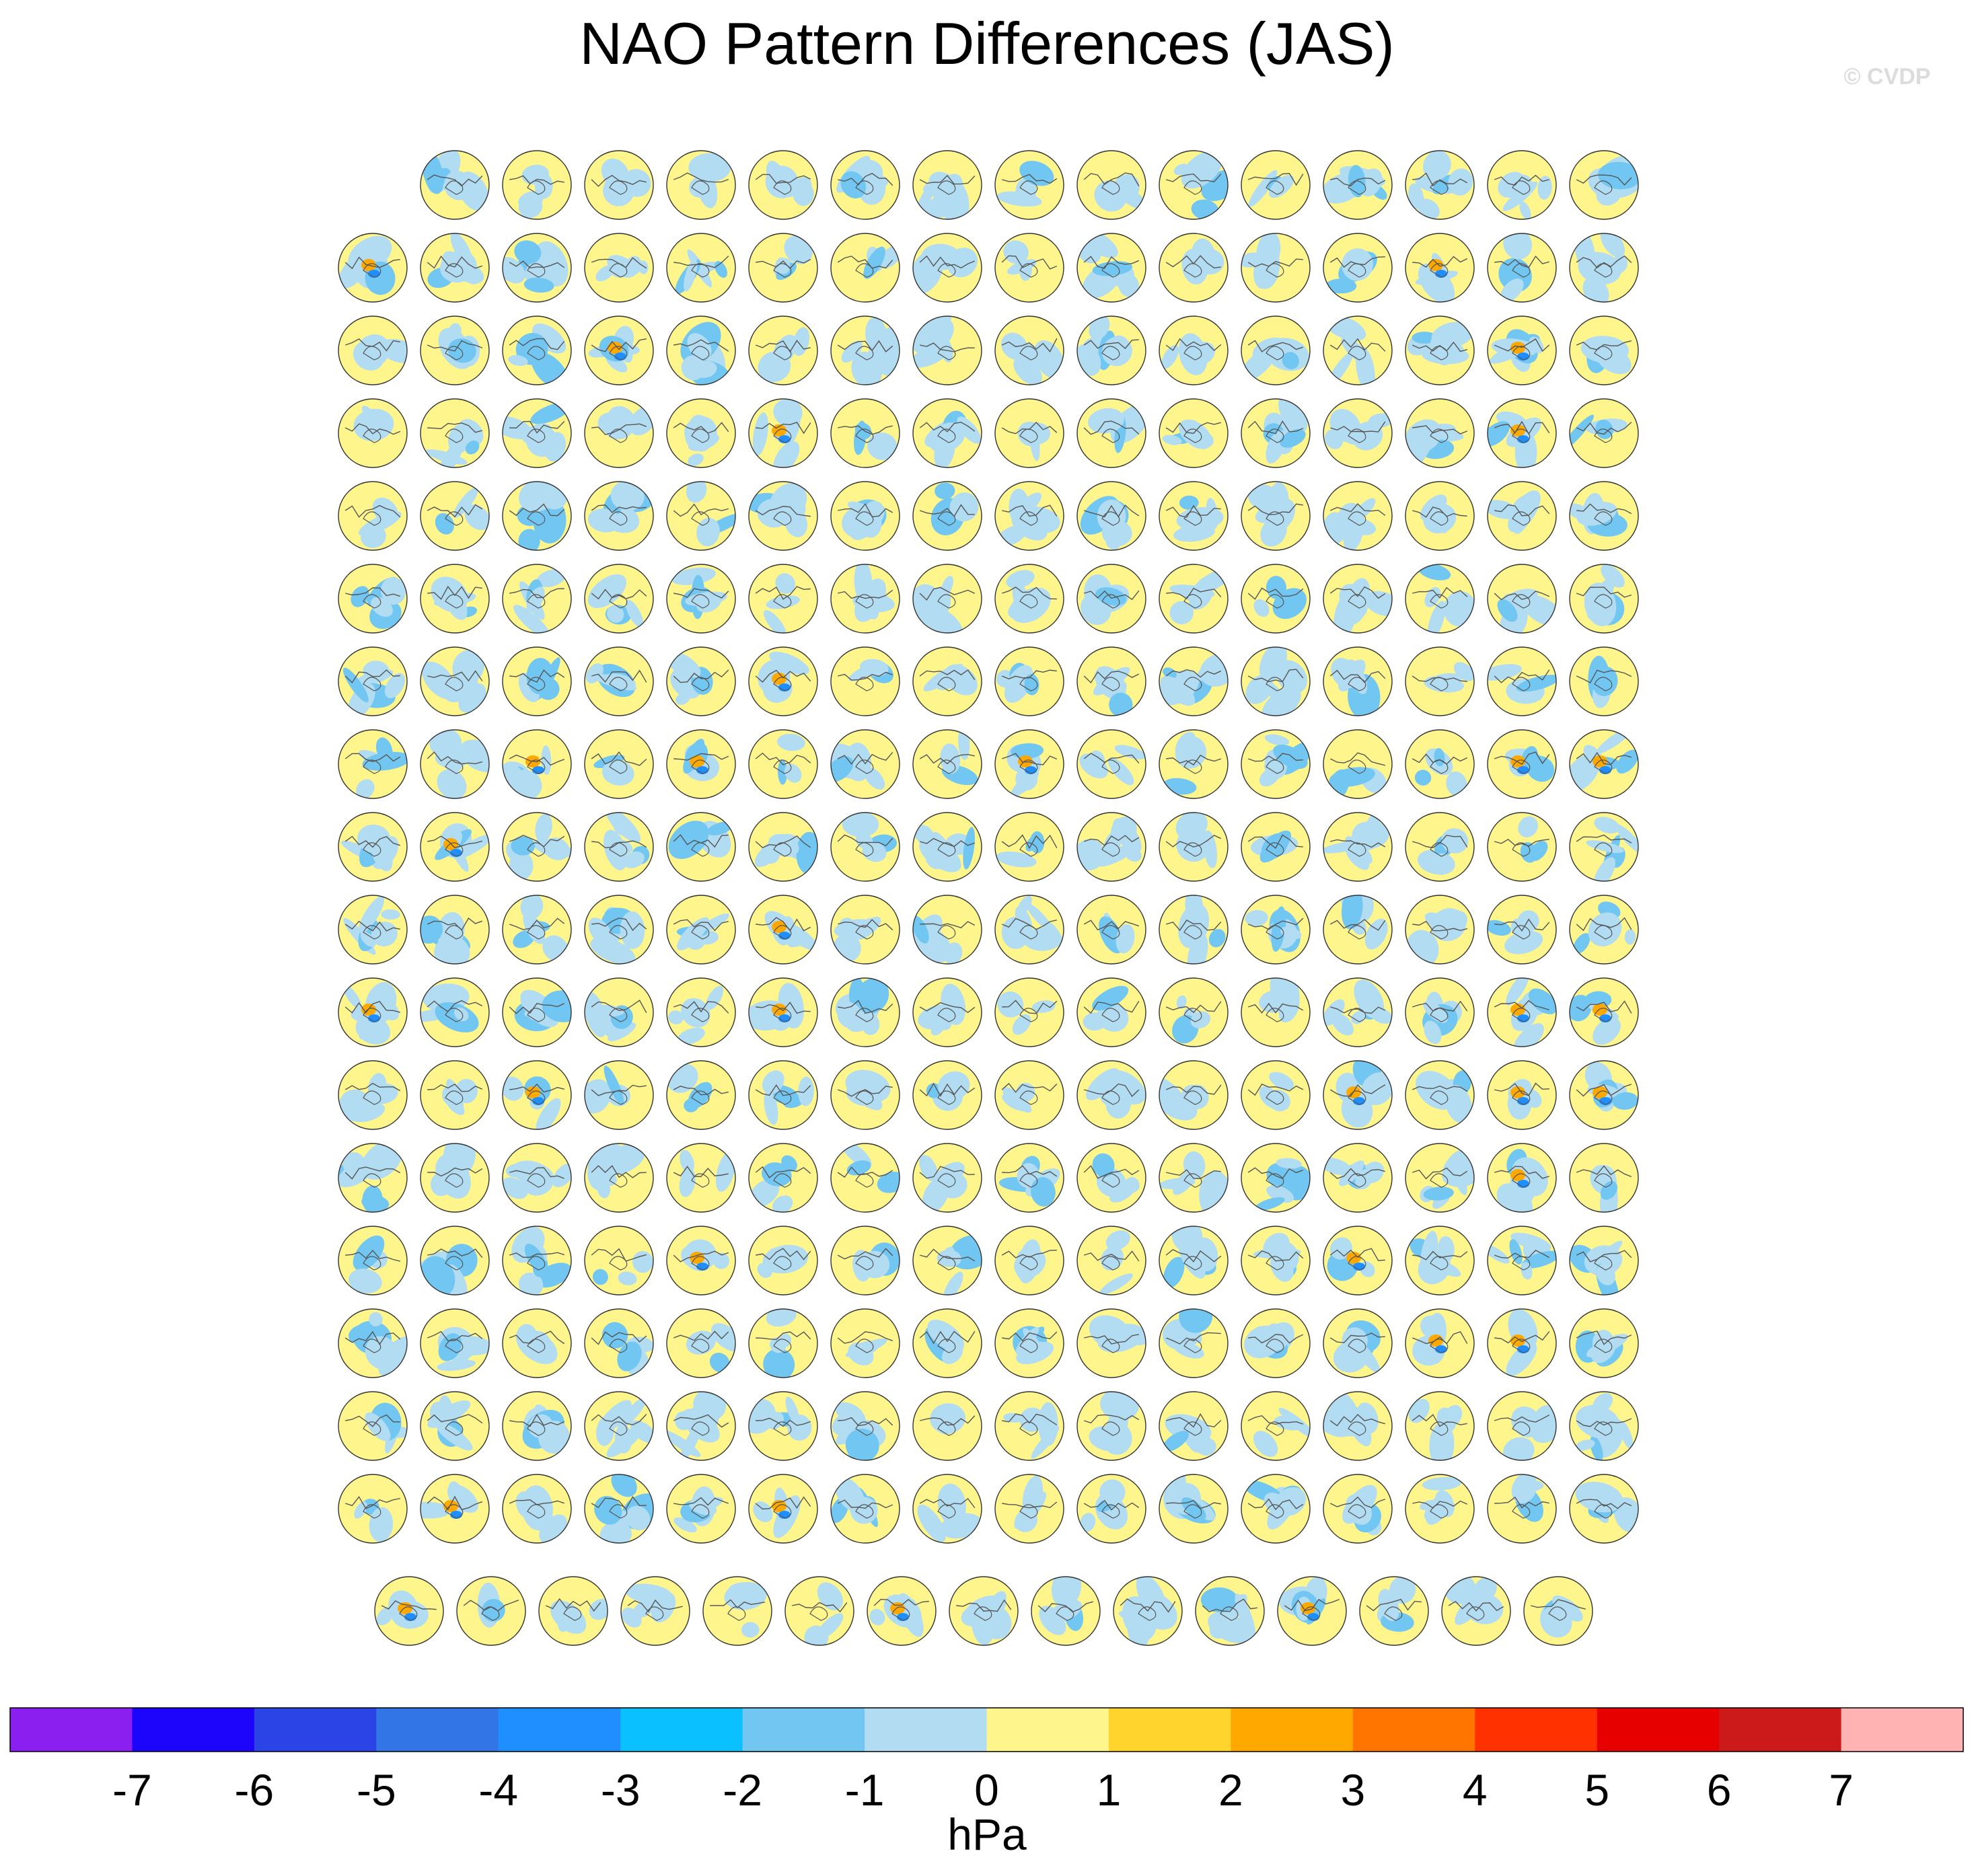 Image resolution: width=1974 pixels, height=1876 pixels. Describe the element at coordinates (743, 1790) in the screenshot. I see `colorbar-tick-label: -2` at that location.